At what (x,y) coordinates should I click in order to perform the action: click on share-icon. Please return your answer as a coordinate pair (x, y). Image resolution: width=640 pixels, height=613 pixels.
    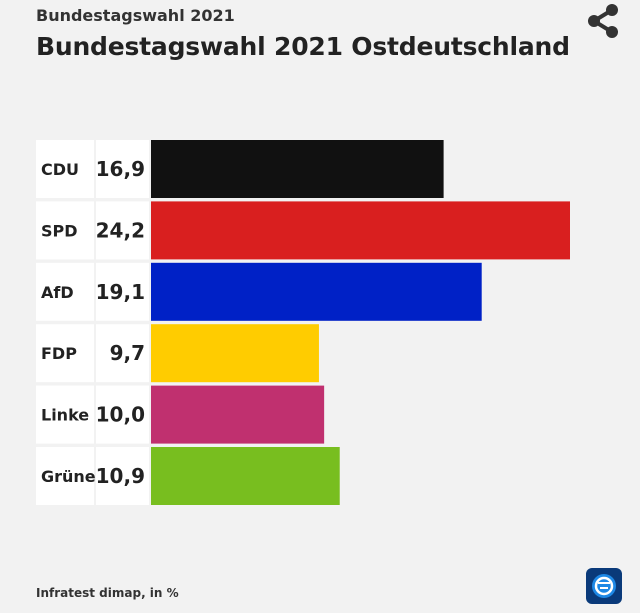
    Looking at the image, I should click on (604, 21).